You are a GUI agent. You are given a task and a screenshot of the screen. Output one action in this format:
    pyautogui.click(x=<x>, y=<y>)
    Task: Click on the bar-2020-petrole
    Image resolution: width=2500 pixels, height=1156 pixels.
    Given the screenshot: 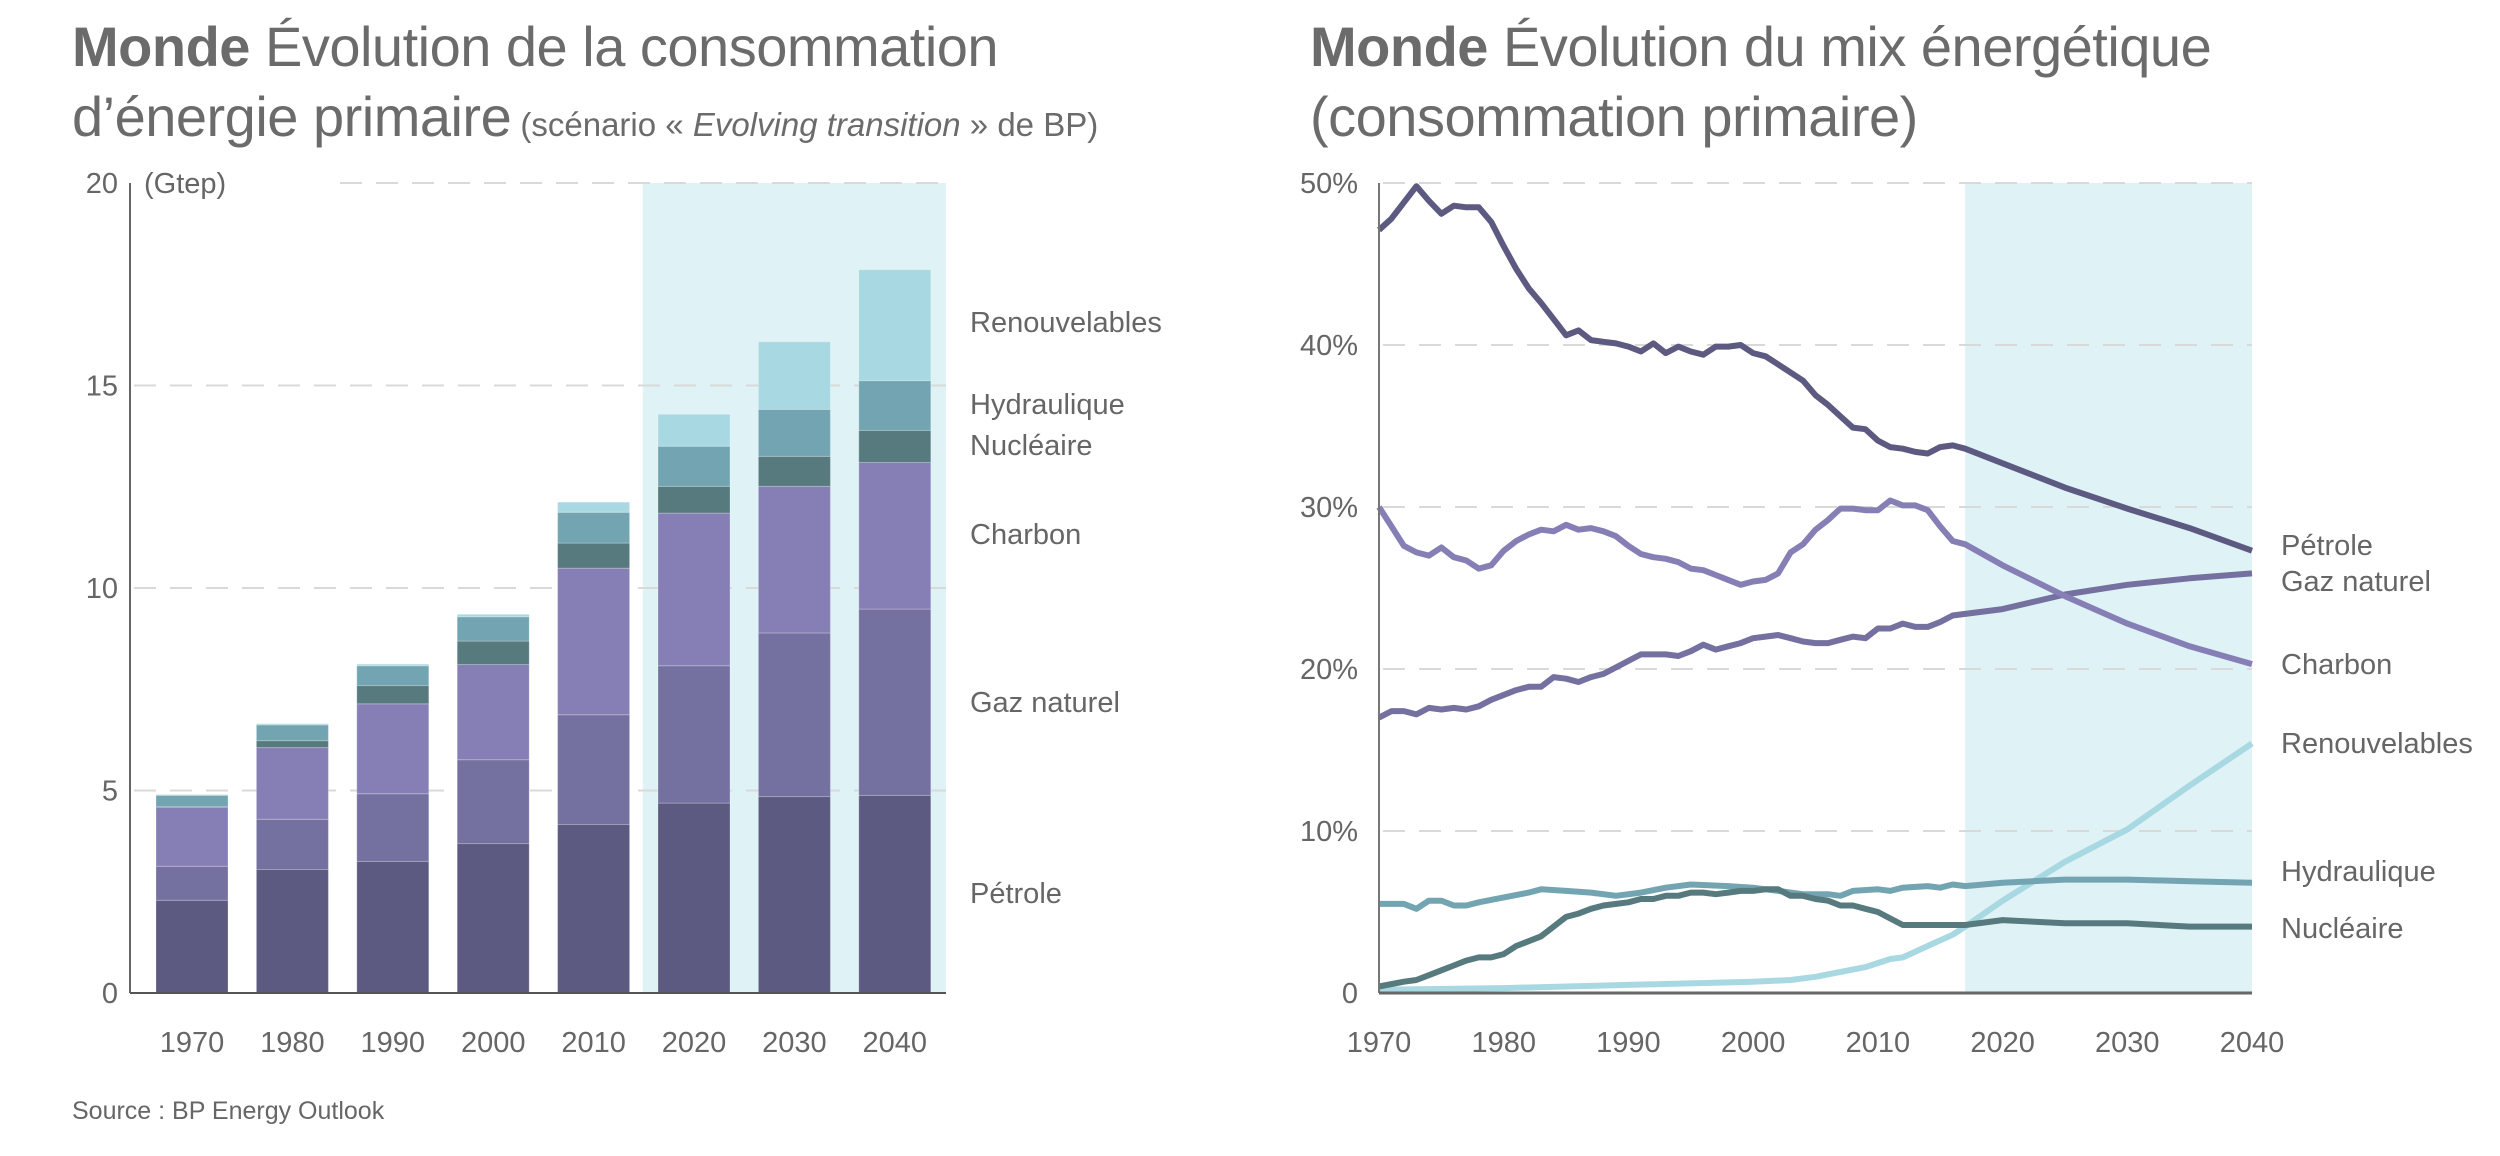 What is the action you would take?
    pyautogui.click(x=694, y=898)
    